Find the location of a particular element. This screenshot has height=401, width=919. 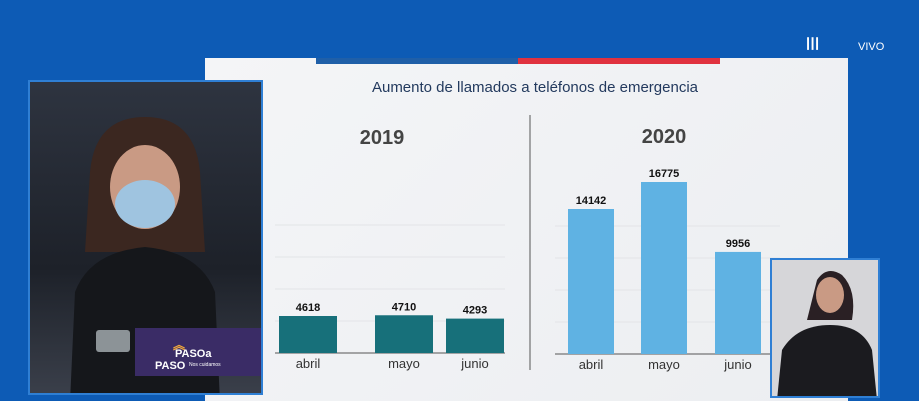

sign-language-interpreter is located at coordinates (825, 328).